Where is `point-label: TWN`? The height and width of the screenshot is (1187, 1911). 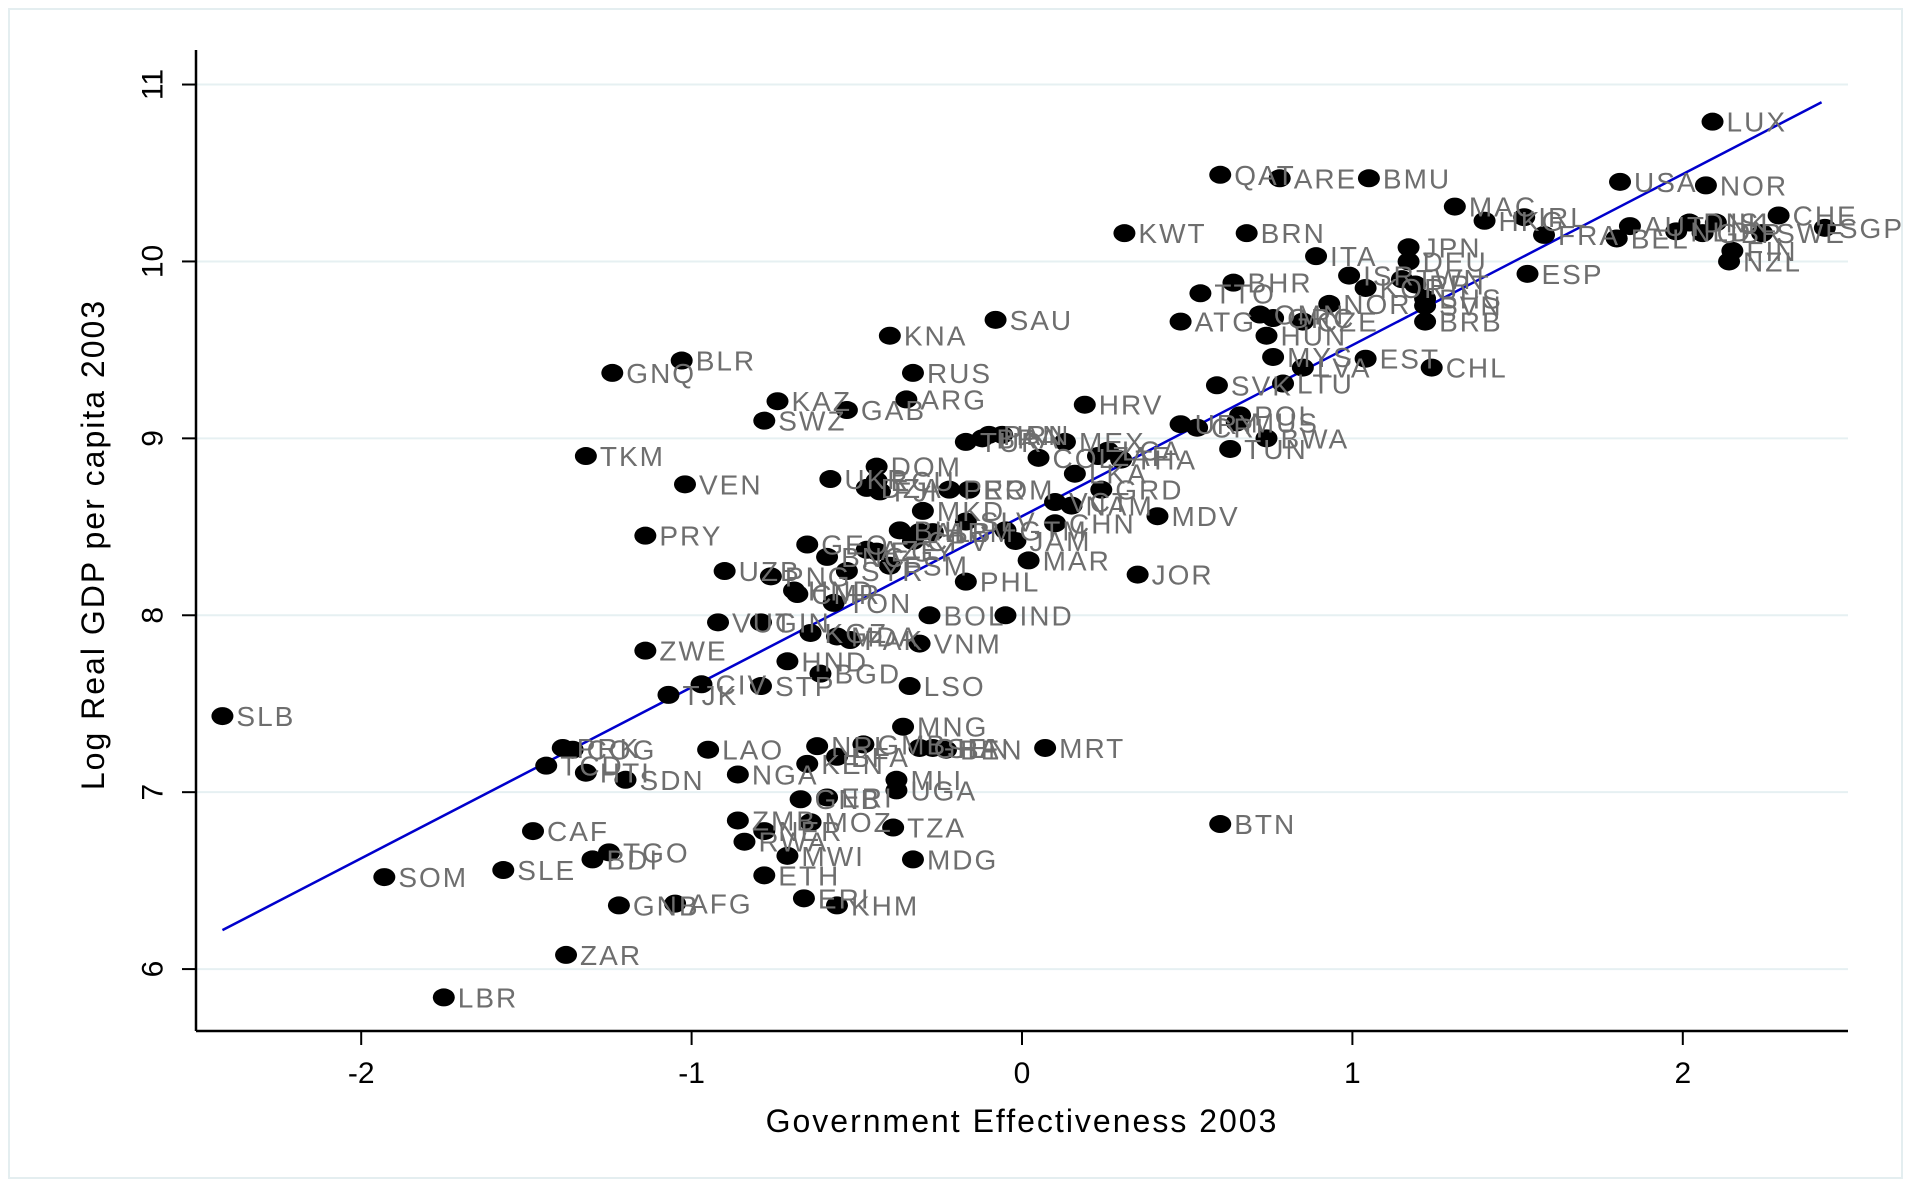 point-label: TWN is located at coordinates (1451, 279).